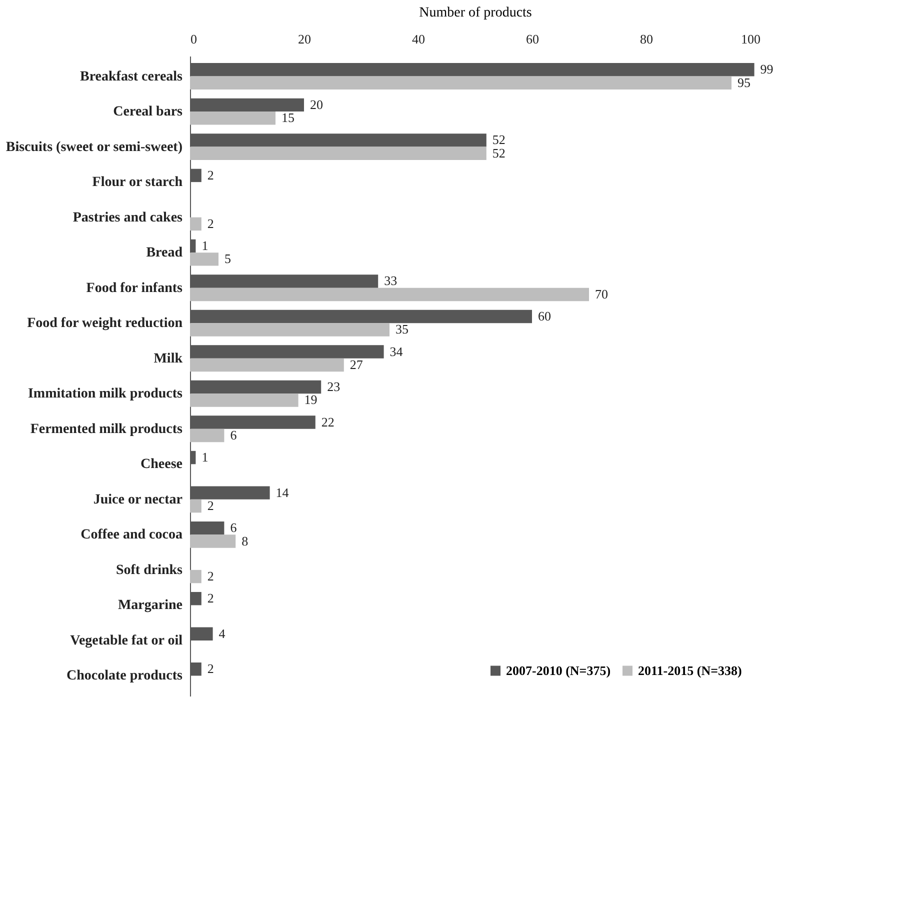  What do you see at coordinates (106, 394) in the screenshot?
I see `y-tick-label: Immitation milk products` at bounding box center [106, 394].